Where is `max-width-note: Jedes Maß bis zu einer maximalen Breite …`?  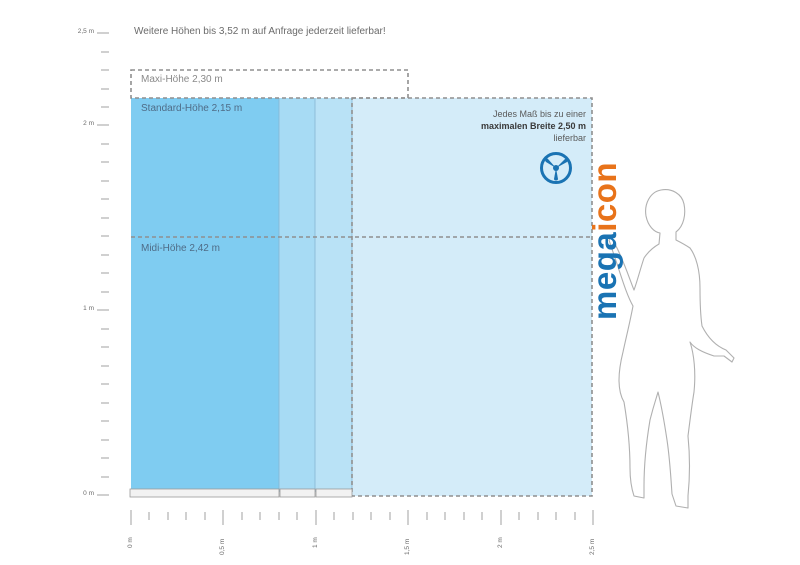 max-width-note: Jedes Maß bis zu einer maximalen Breite … is located at coordinates (533, 126).